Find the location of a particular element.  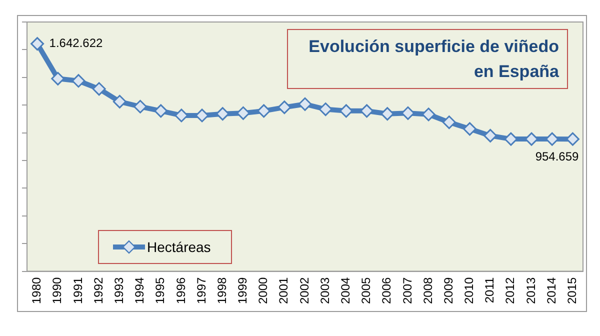

x-tick-label: 2004 is located at coordinates (345, 290).